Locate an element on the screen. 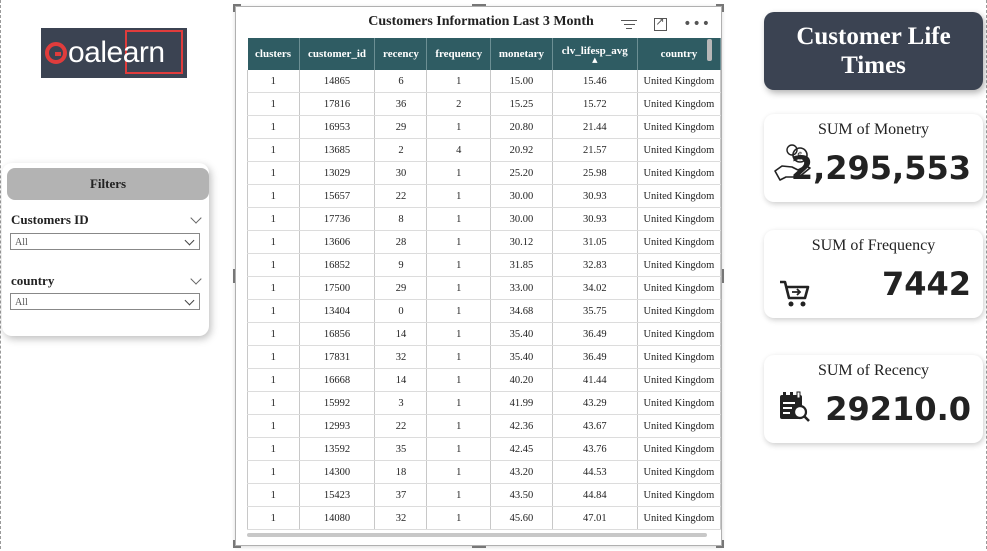 This screenshot has width=987, height=551. table-row: 1 17816 36 2 15.25 15.72 United Kingdom is located at coordinates (484, 104).